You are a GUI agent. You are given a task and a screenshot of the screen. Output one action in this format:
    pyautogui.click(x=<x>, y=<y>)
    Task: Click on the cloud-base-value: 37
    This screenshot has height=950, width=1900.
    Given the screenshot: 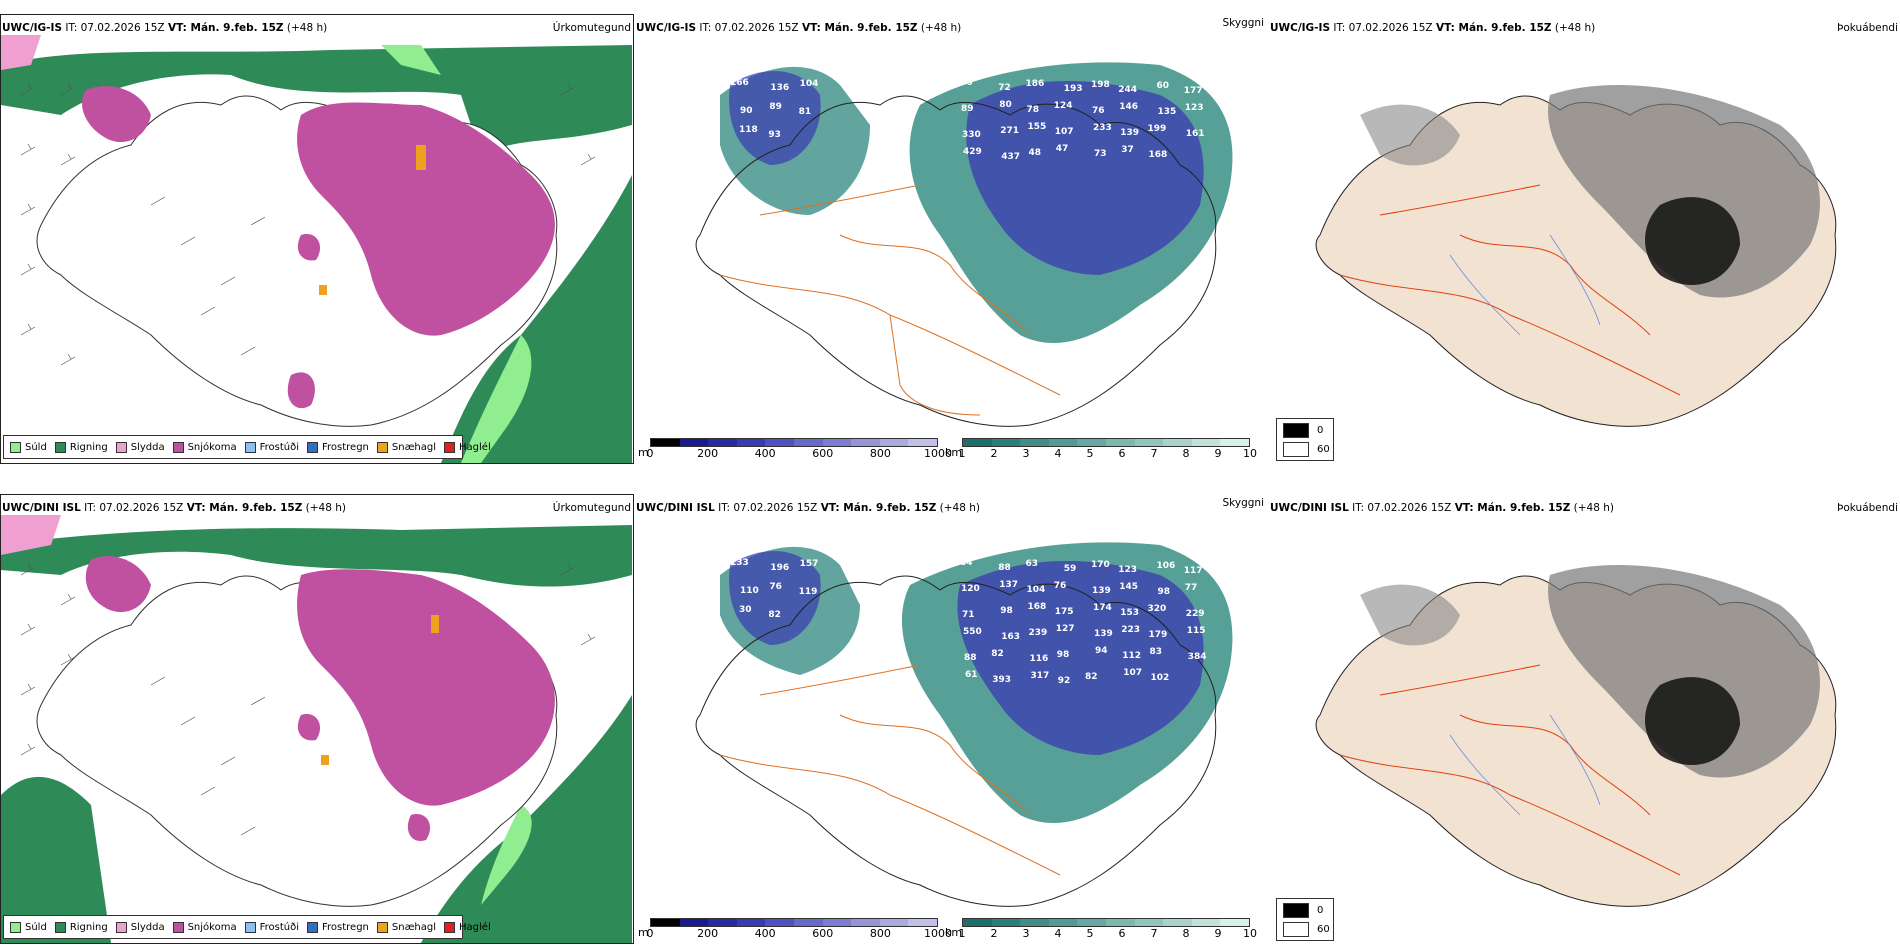 What is the action you would take?
    pyautogui.click(x=1127, y=150)
    